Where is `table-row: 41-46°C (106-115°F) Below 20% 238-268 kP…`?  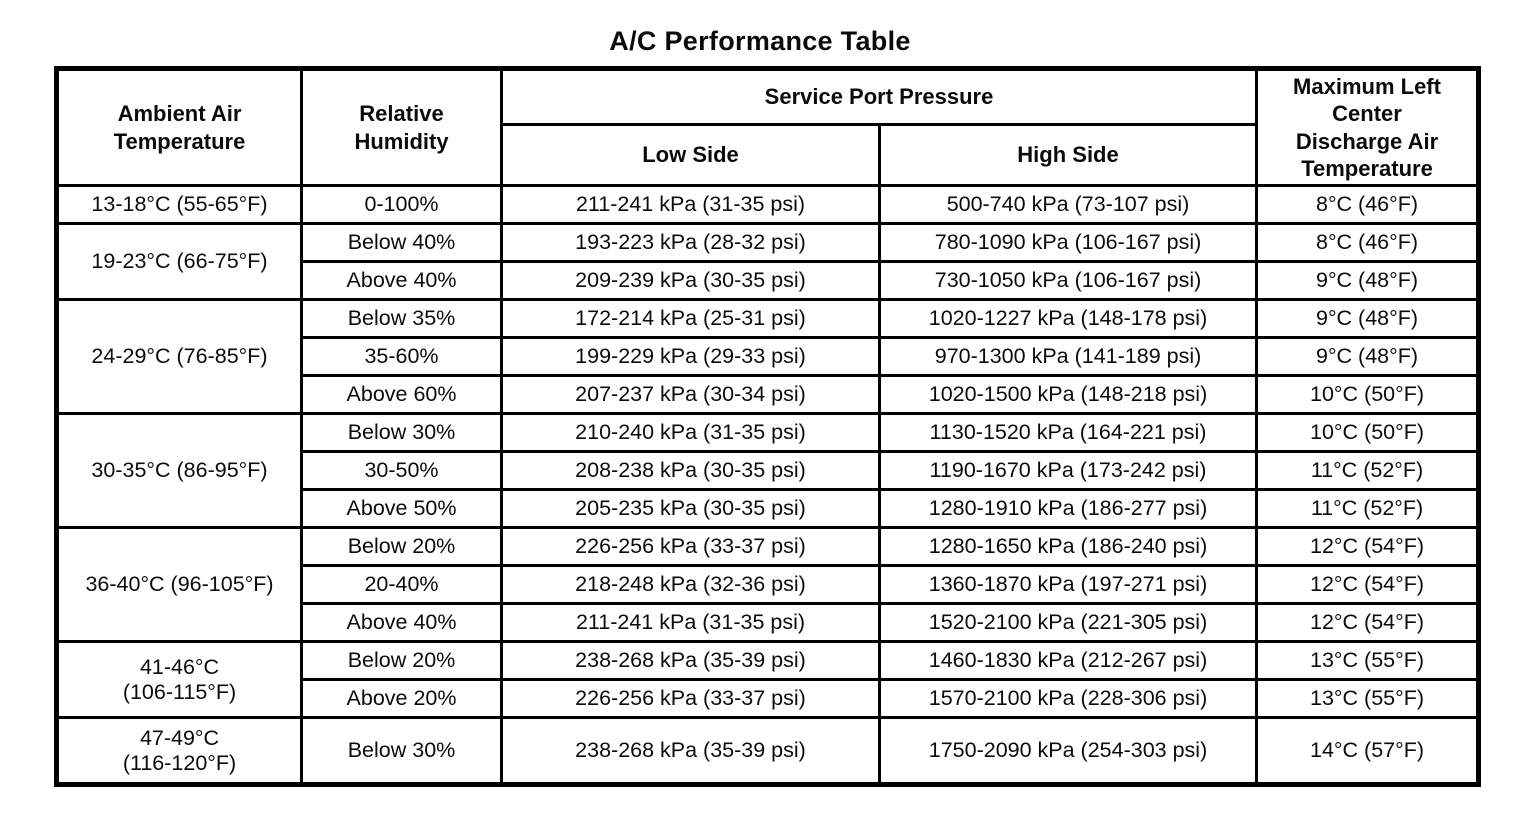
table-row: 41-46°C (106-115°F) Below 20% 238-268 kP… is located at coordinates (768, 679).